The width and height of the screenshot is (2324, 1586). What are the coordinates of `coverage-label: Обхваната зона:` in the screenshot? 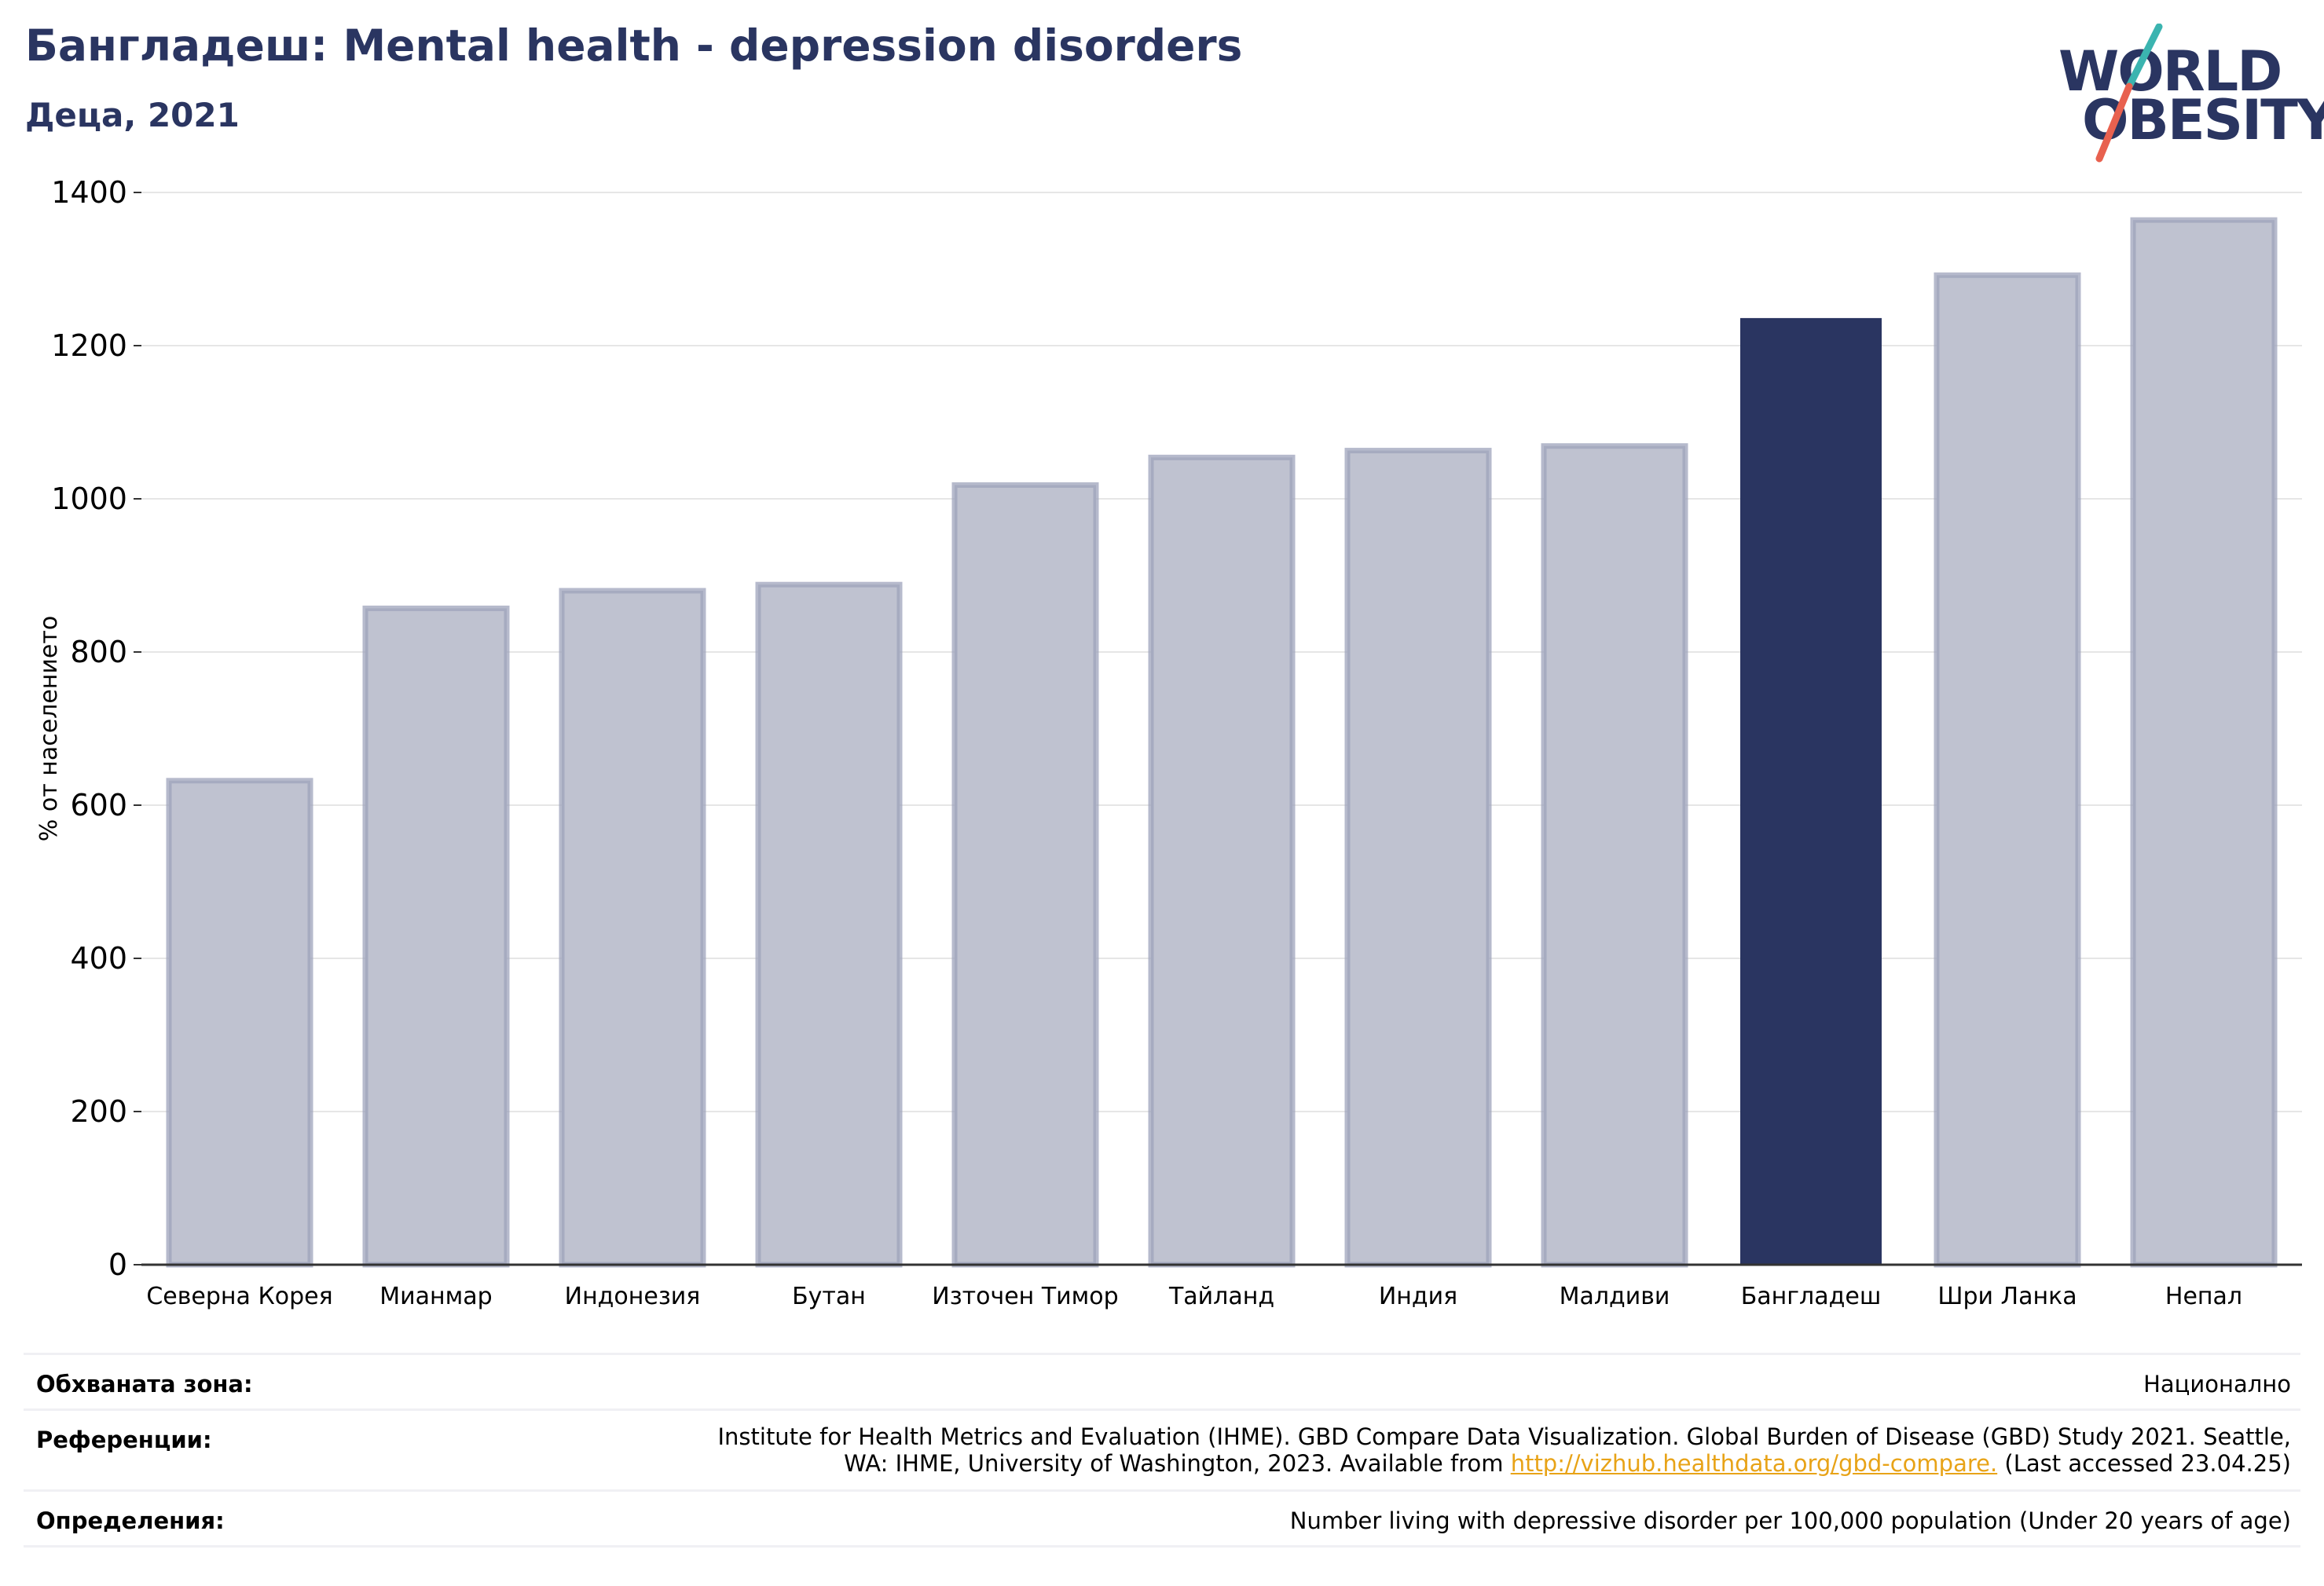 It's located at (144, 1384).